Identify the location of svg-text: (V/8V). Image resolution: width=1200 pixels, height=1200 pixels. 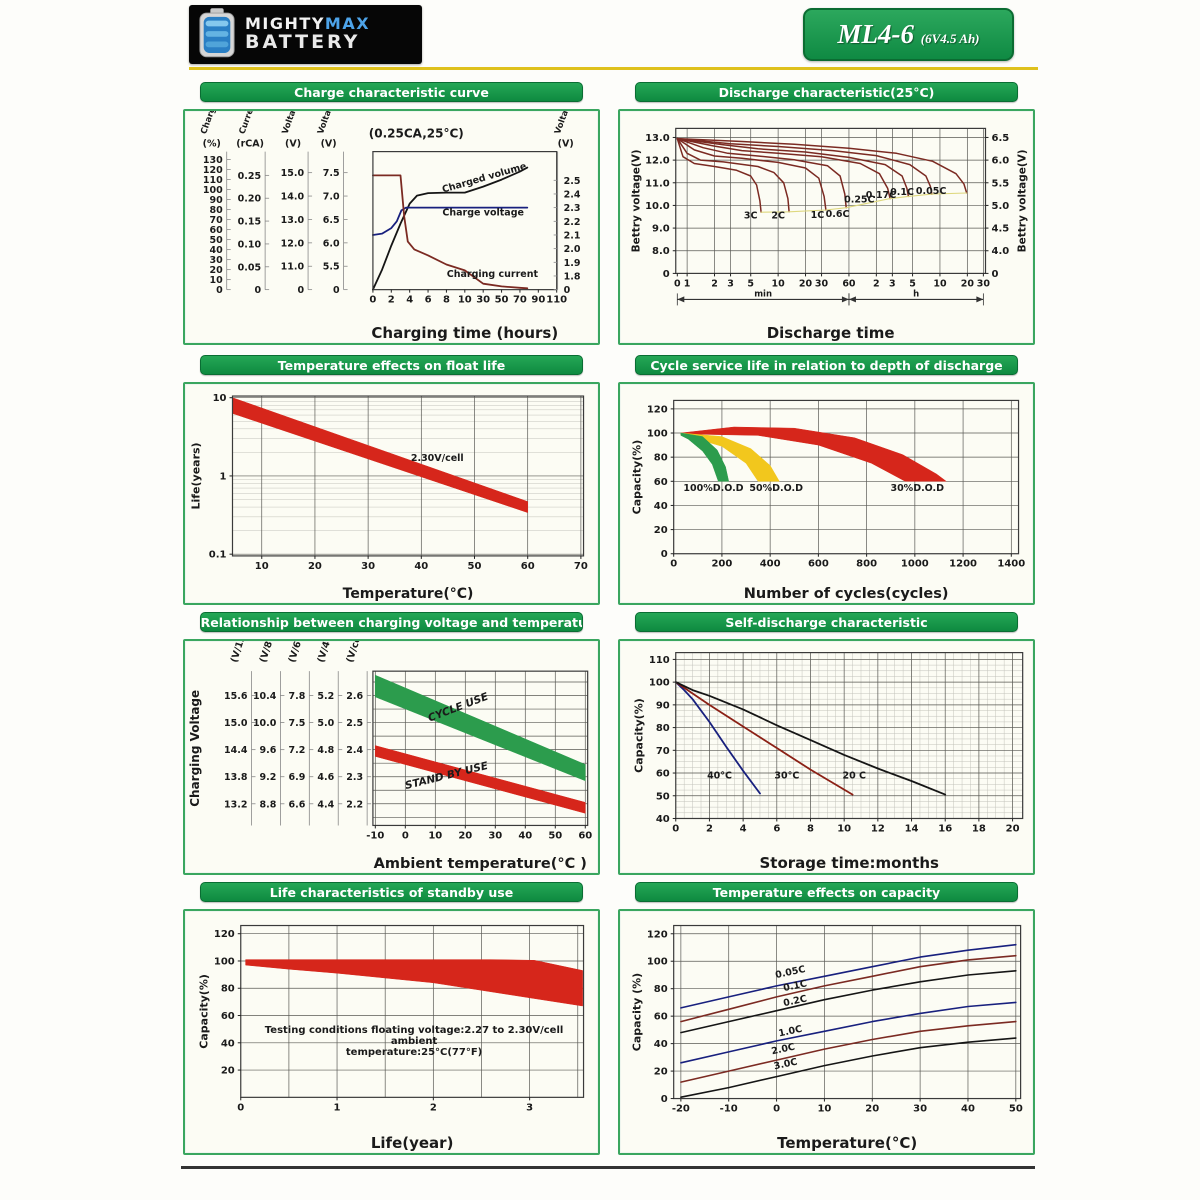
(268, 652).